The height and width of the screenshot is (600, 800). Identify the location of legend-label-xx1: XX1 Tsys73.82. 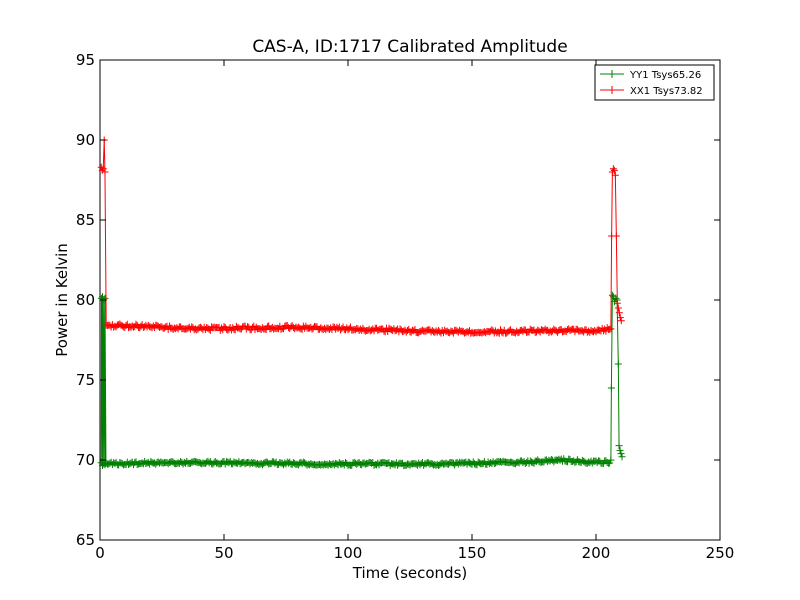
(666, 91).